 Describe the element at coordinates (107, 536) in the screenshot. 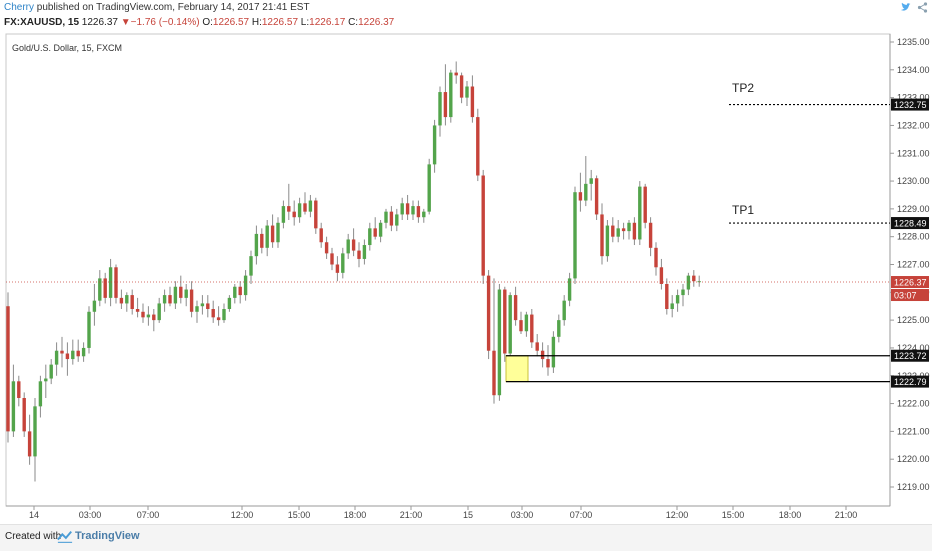

I see `tradingview-brand: TradingView` at that location.